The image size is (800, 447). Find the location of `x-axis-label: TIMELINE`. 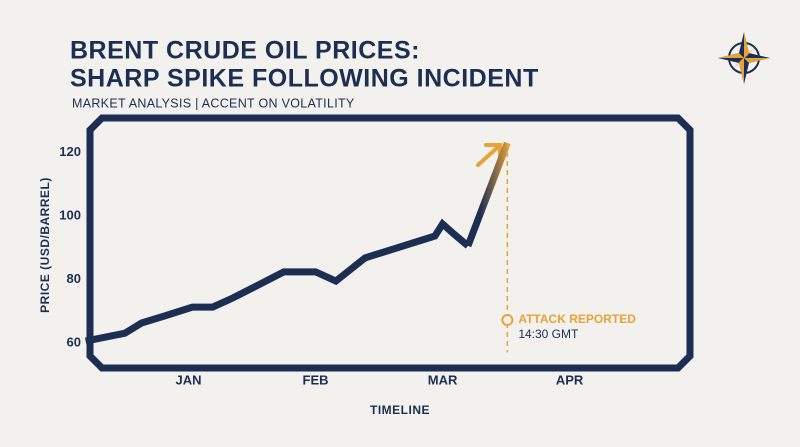

x-axis-label: TIMELINE is located at coordinates (400, 410).